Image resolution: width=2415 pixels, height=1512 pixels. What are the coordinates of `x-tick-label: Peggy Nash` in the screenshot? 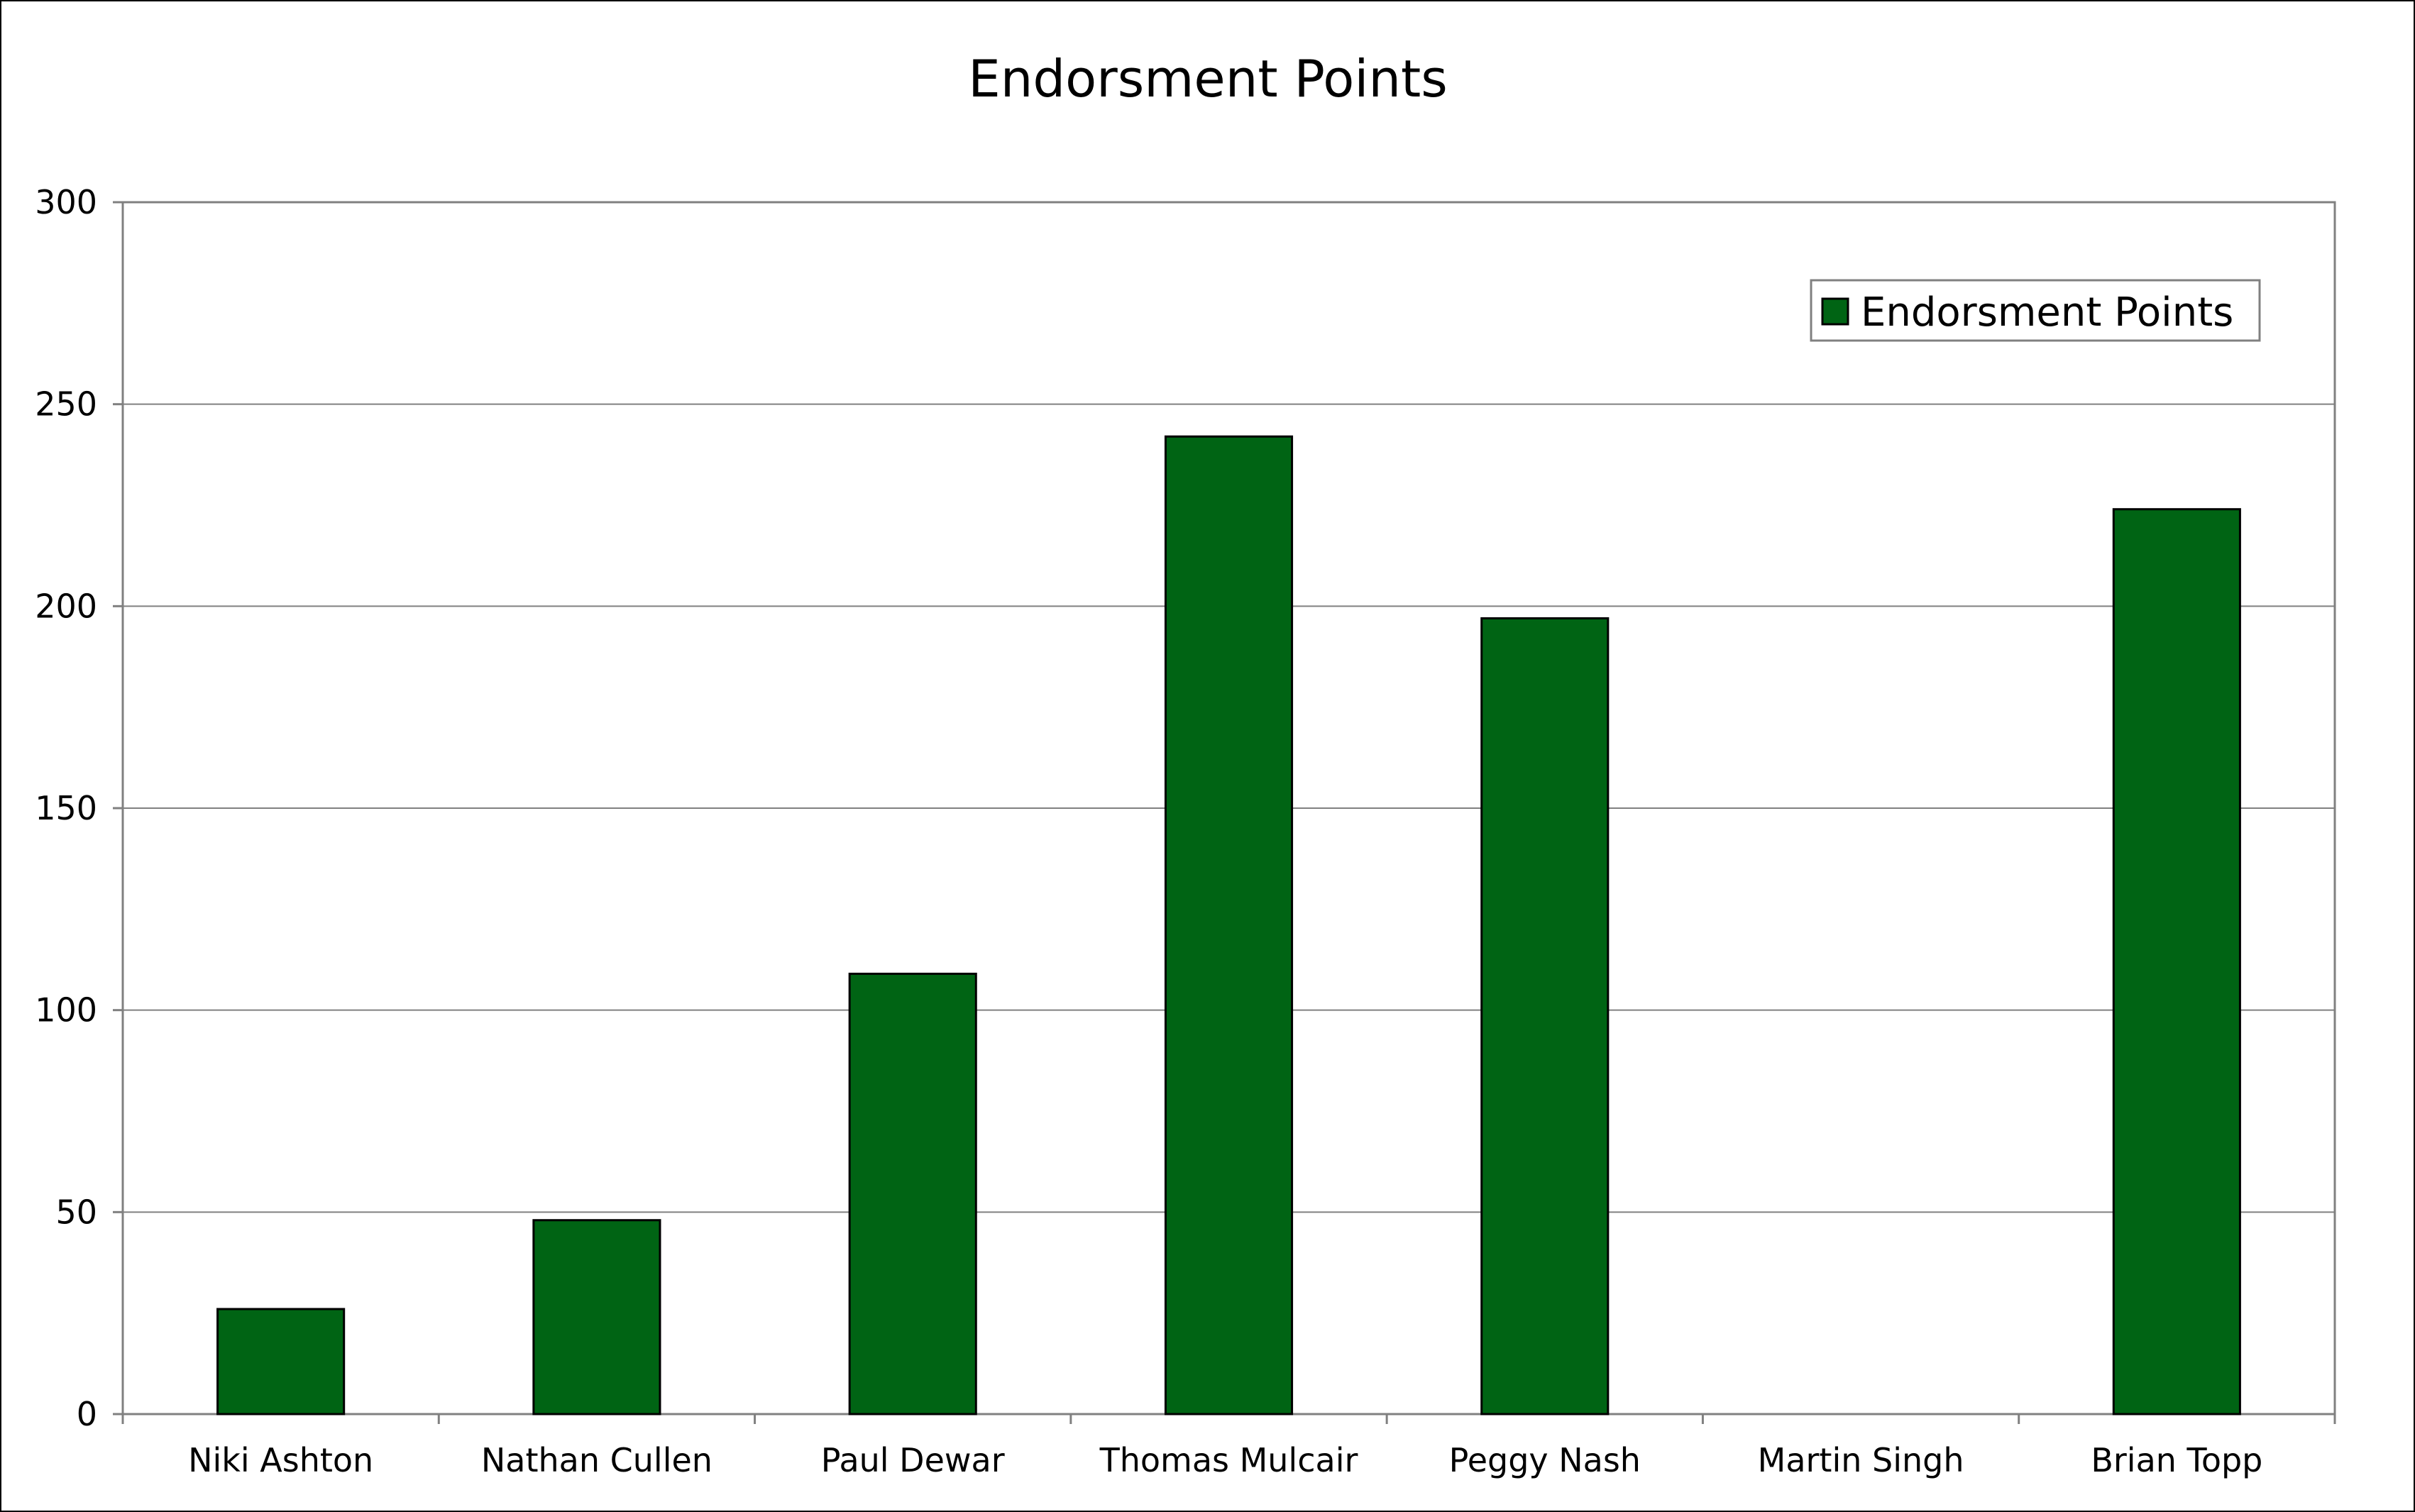 It's located at (1545, 1460).